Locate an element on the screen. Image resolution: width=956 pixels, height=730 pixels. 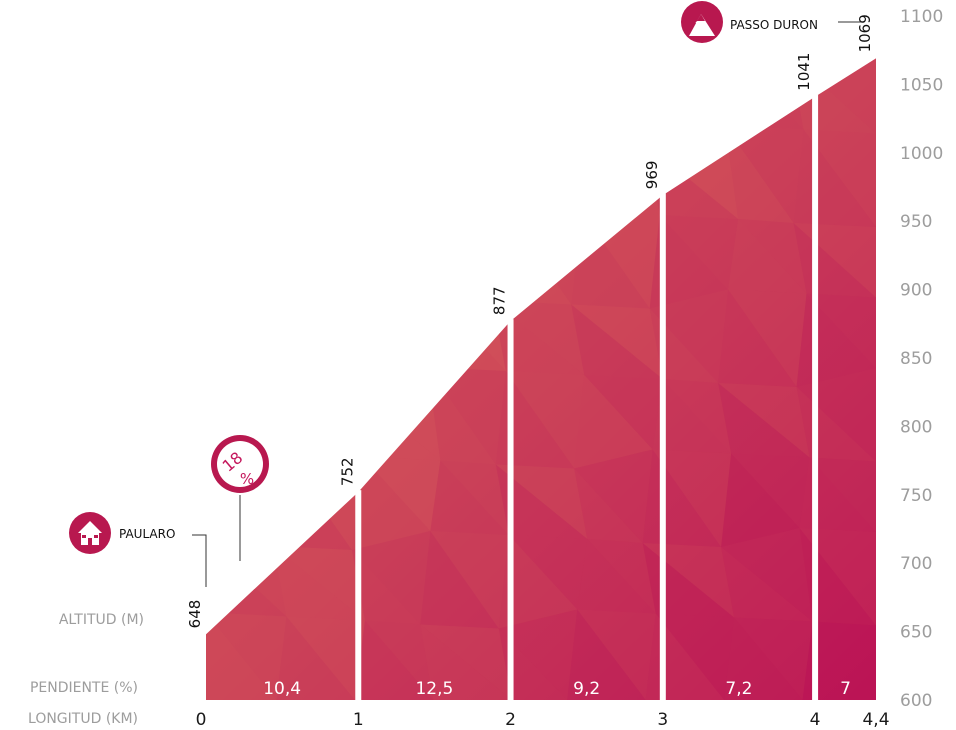
max-gradient-unit: % is located at coordinates (247, 479).